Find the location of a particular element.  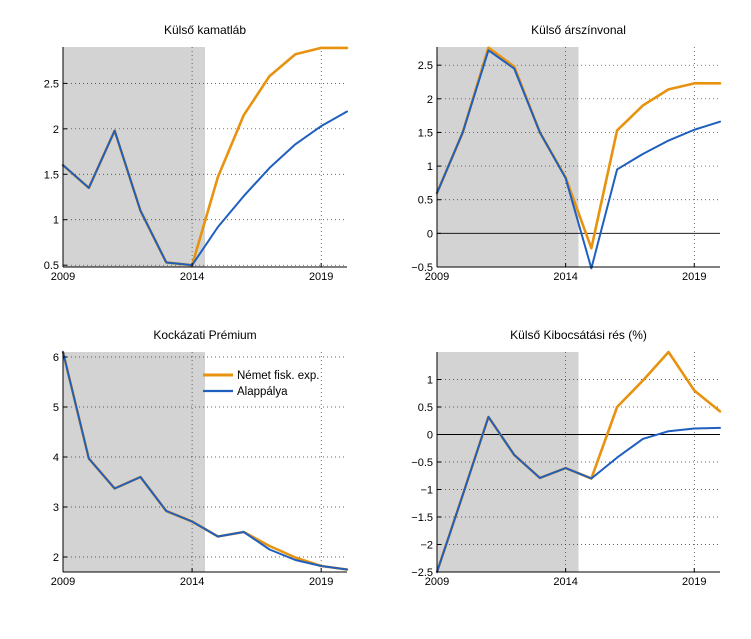

legend-label-nemet: Német fisk. exp. is located at coordinates (278, 376).